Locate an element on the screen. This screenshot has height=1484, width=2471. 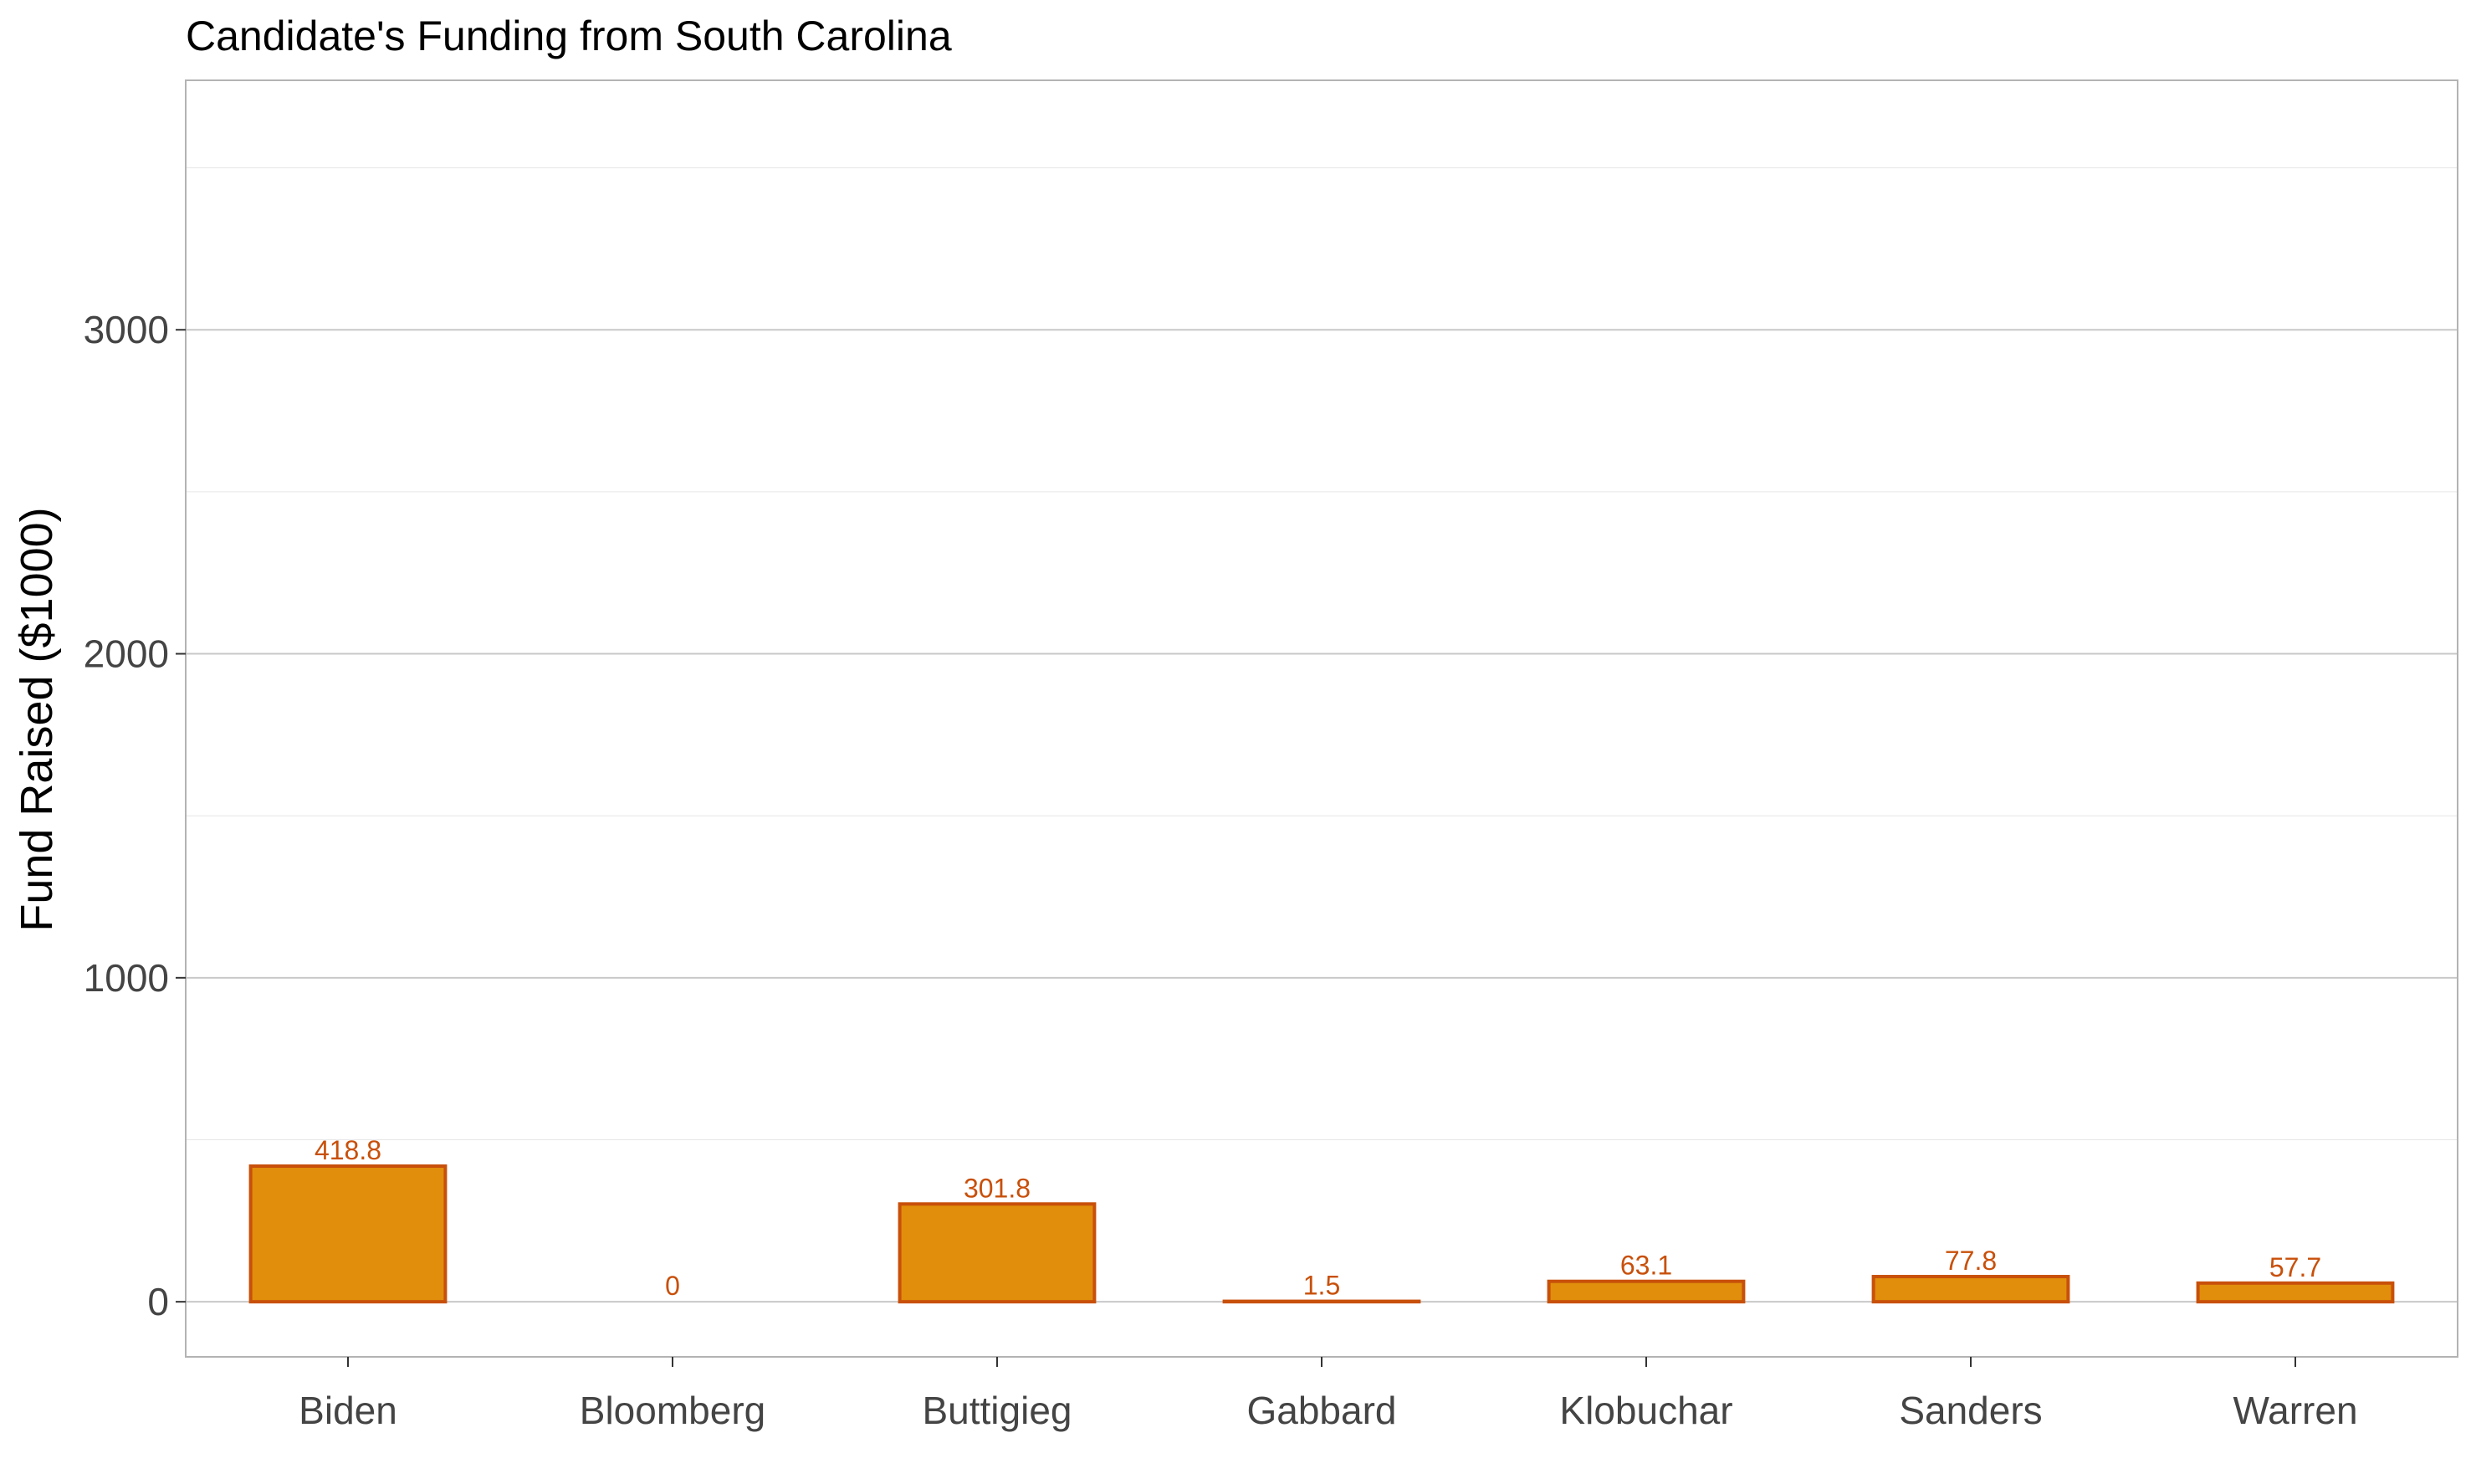
bar-value-label: 1.5 is located at coordinates (1321, 1286).